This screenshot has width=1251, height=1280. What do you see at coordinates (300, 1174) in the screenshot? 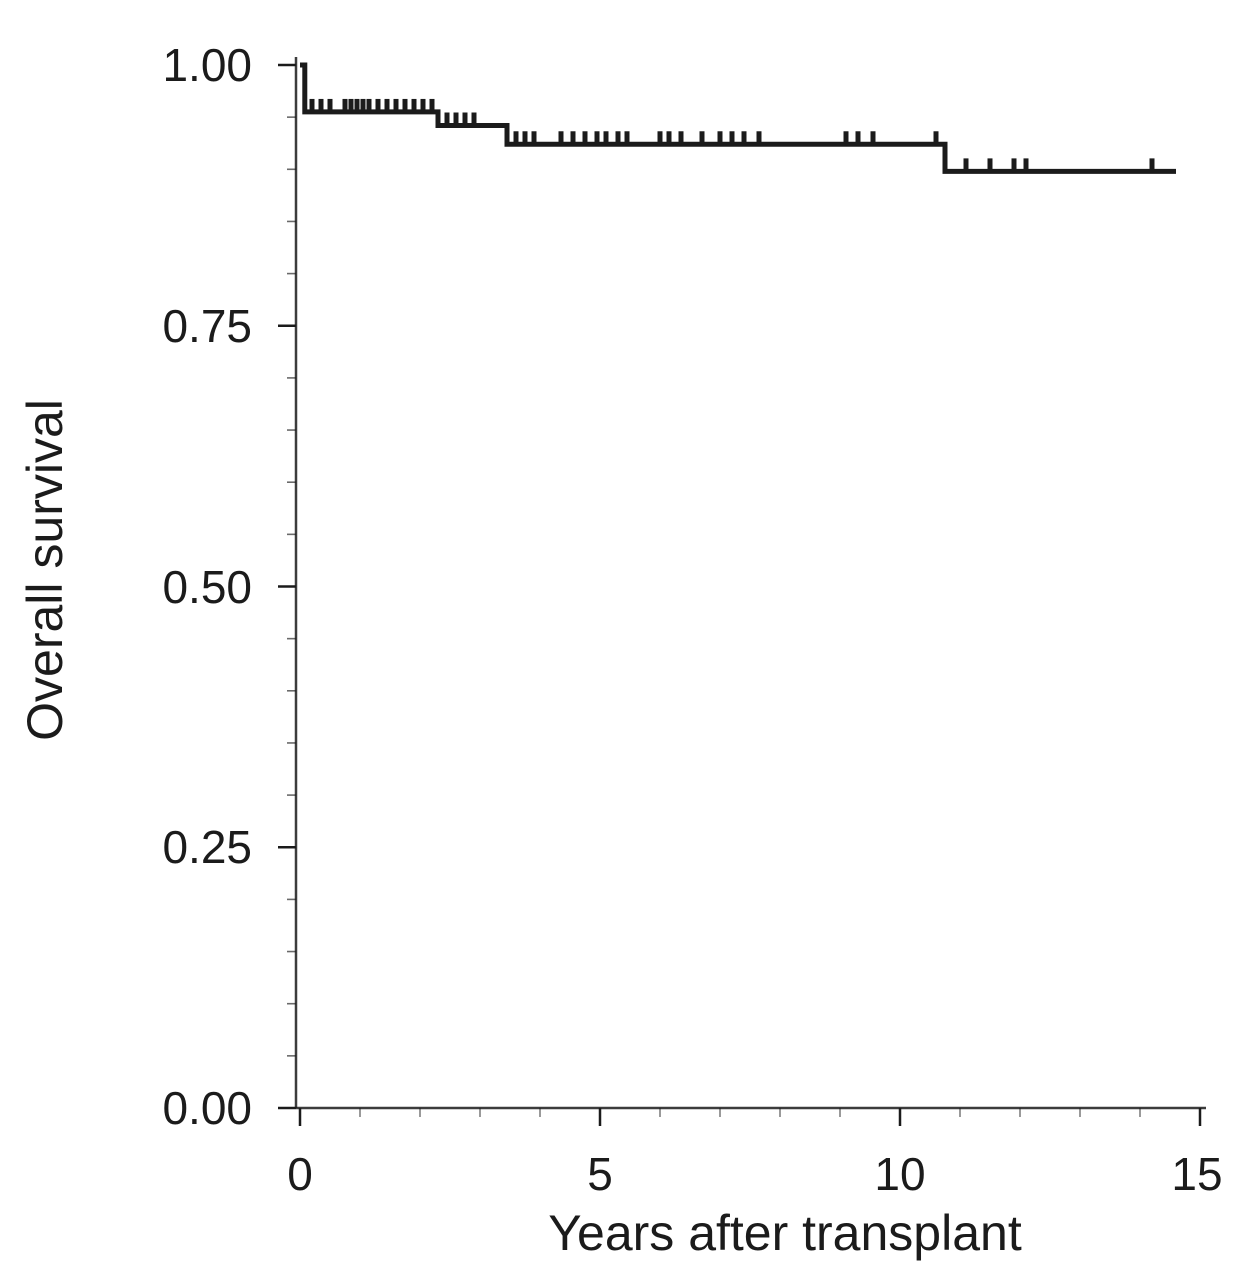
I see `x-tick-label-0: 0` at bounding box center [300, 1174].